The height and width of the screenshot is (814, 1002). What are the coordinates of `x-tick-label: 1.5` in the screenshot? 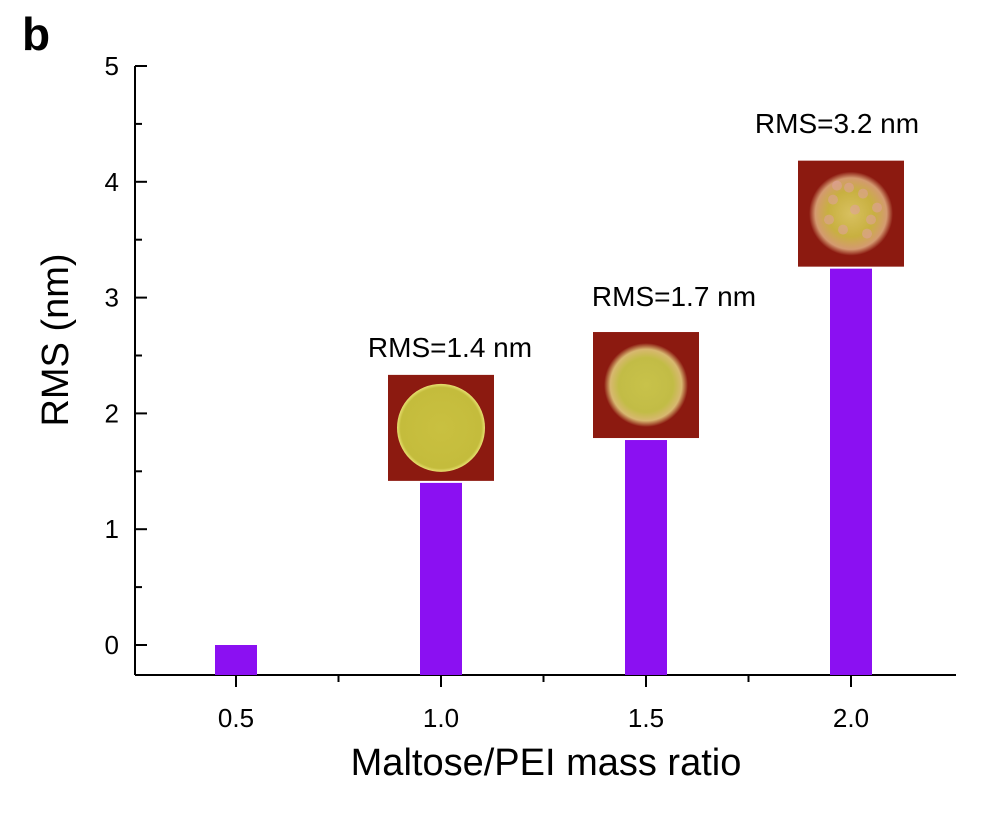 It's located at (646, 718).